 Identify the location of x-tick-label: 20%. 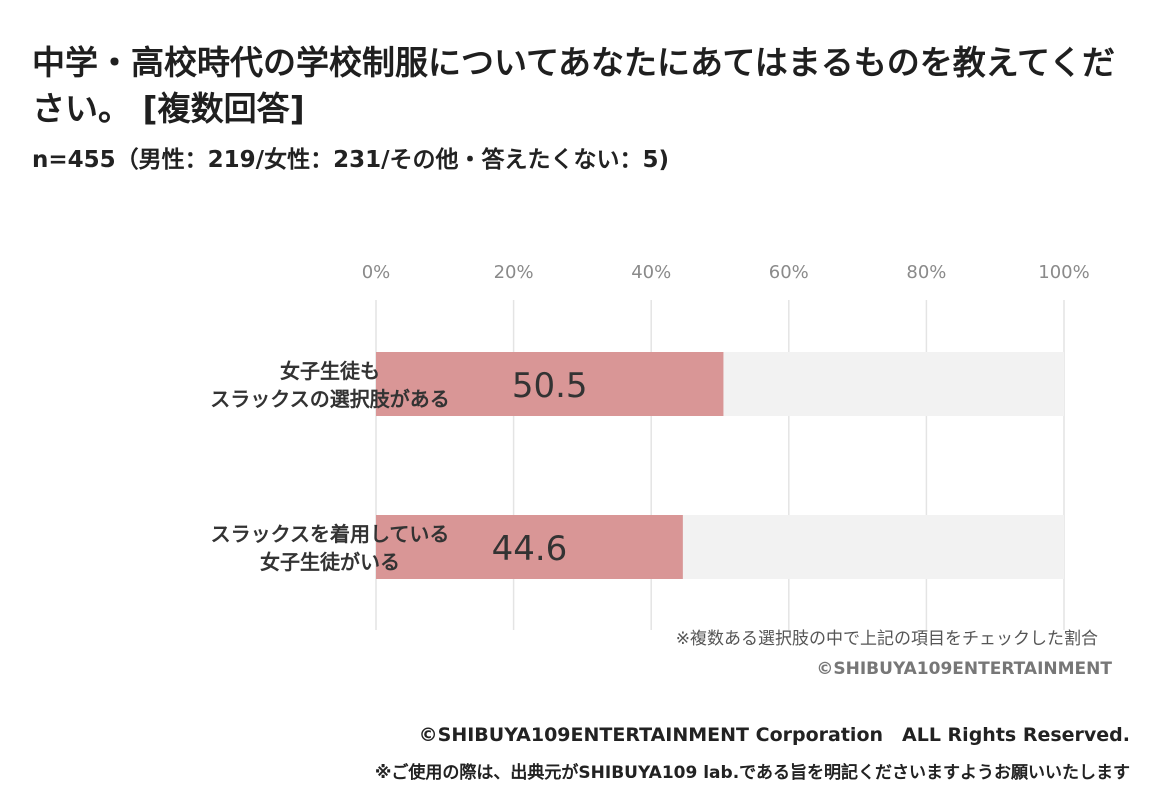
(514, 272).